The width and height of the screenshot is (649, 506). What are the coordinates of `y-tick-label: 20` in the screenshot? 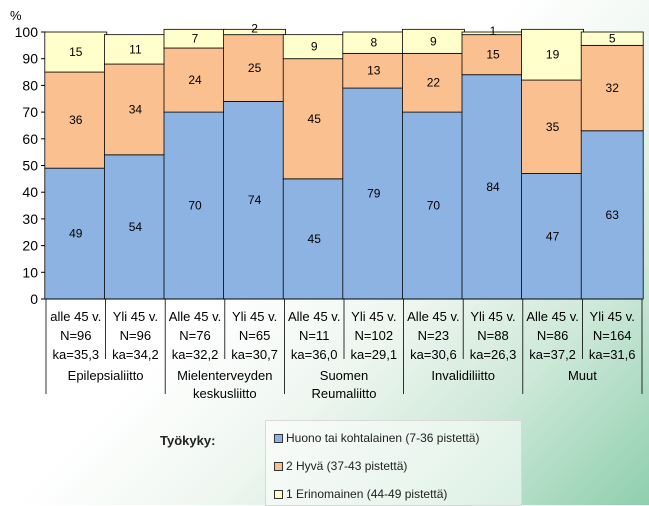 It's located at (30, 246).